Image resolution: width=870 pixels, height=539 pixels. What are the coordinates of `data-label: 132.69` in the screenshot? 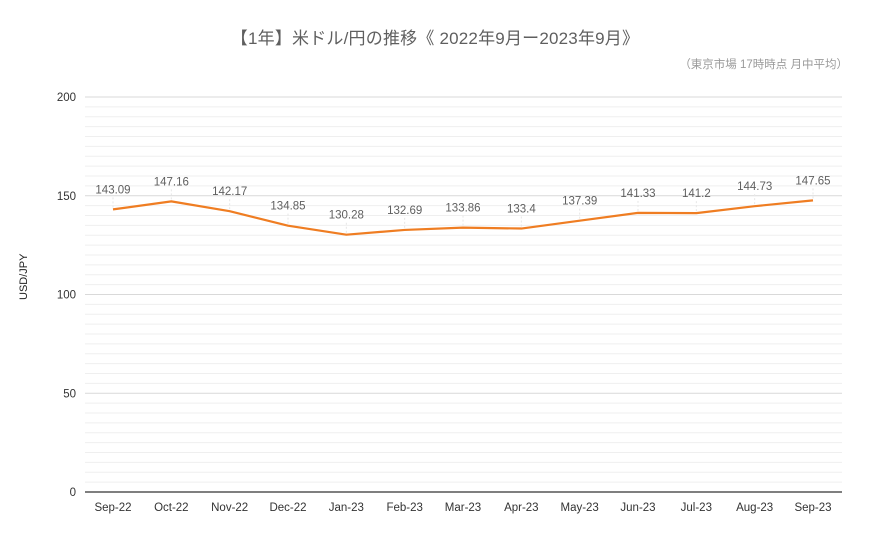 It's located at (404, 211).